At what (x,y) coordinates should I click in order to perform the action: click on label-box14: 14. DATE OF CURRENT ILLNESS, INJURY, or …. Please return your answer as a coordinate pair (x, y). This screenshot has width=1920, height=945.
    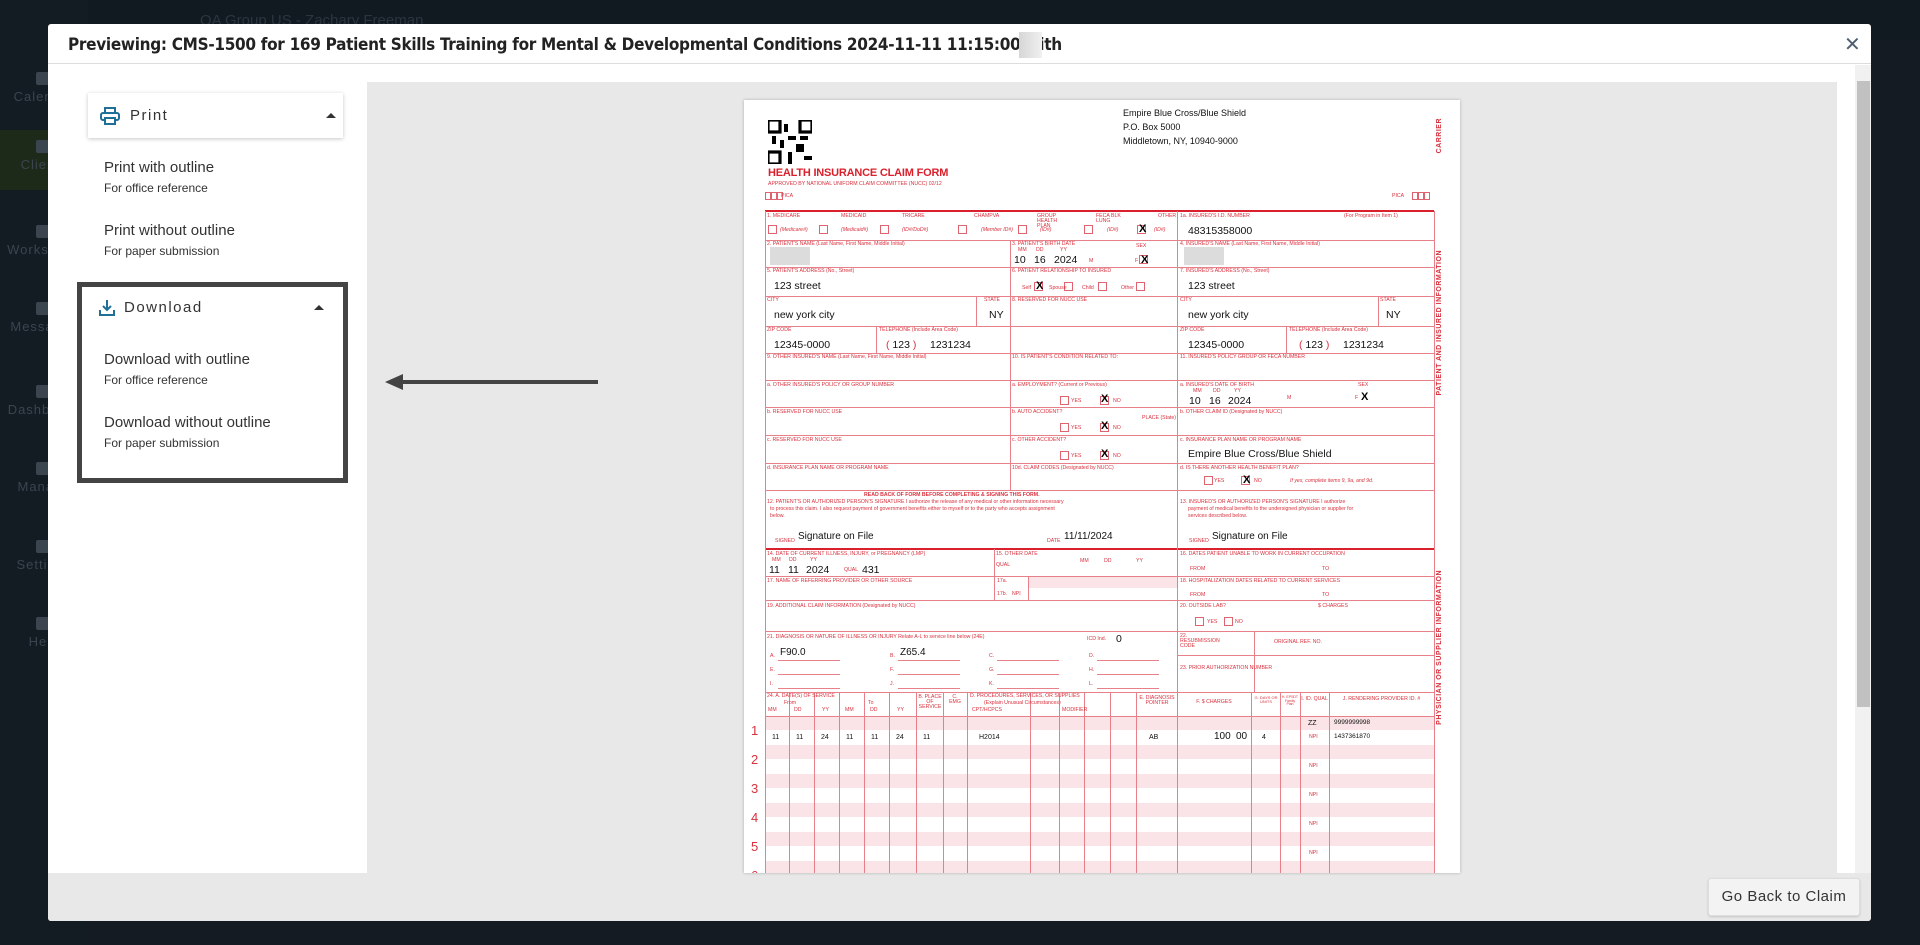
    Looking at the image, I should click on (846, 554).